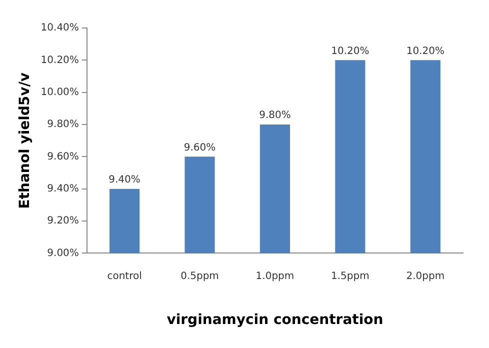 The image size is (489, 348). I want to click on data-label: 9.40%, so click(124, 180).